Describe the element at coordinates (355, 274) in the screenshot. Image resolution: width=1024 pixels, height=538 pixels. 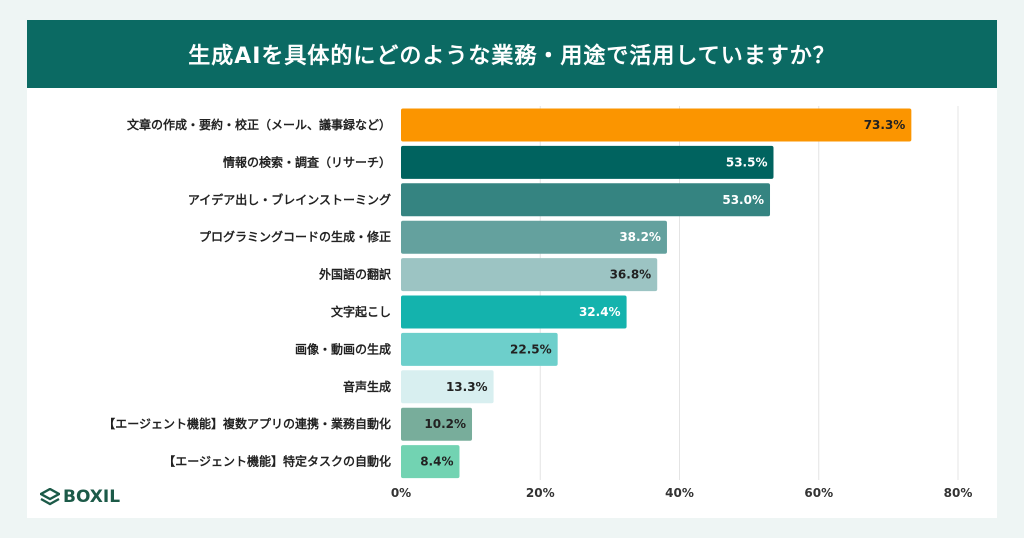
I see `category-label: 外国語の翻訳` at that location.